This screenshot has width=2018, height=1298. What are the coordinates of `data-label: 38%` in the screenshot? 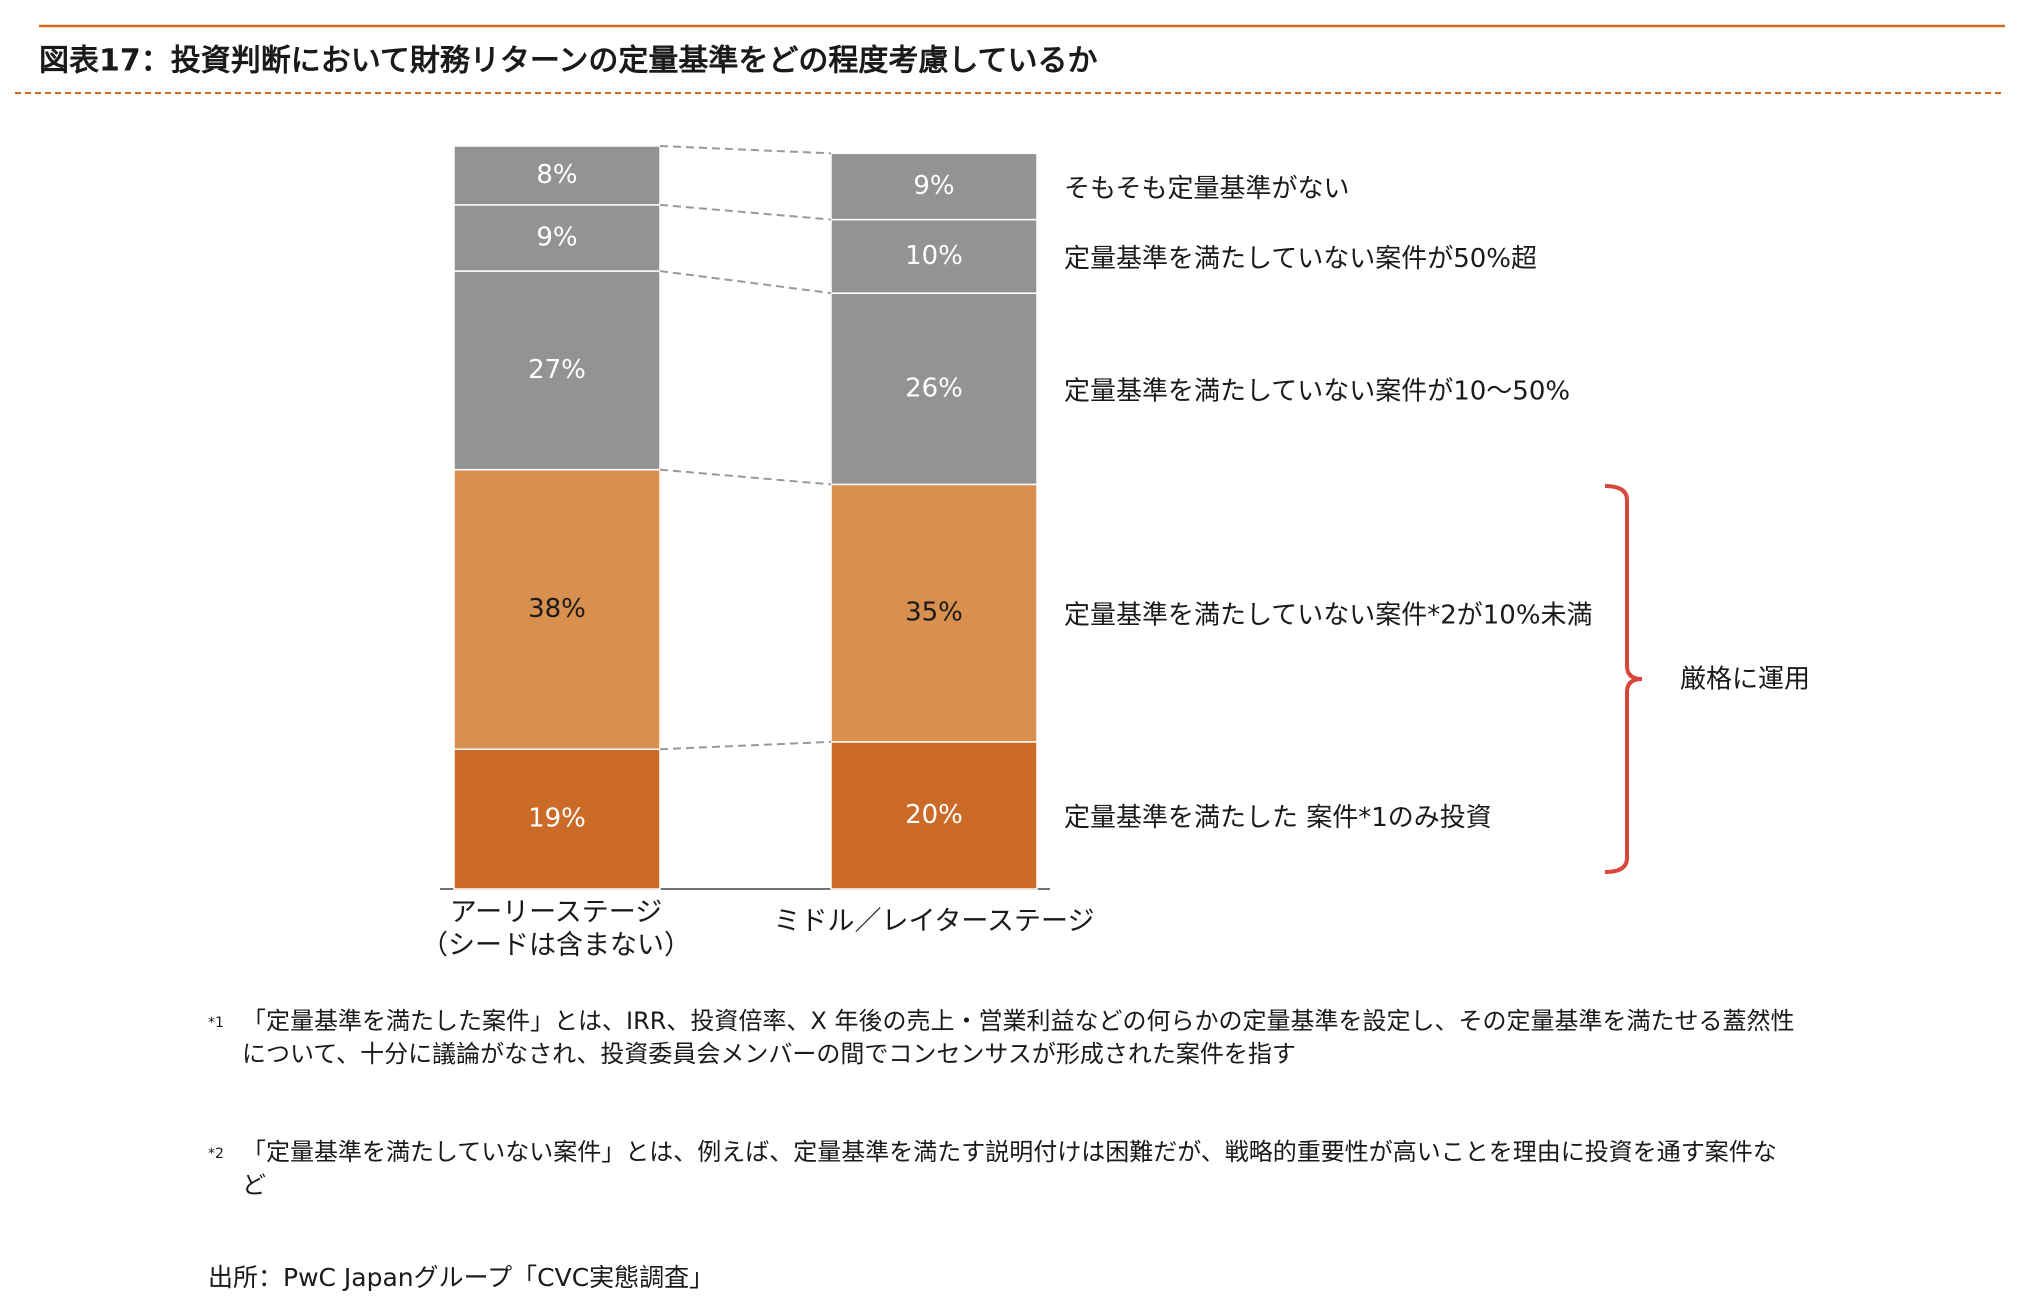 It's located at (557, 609).